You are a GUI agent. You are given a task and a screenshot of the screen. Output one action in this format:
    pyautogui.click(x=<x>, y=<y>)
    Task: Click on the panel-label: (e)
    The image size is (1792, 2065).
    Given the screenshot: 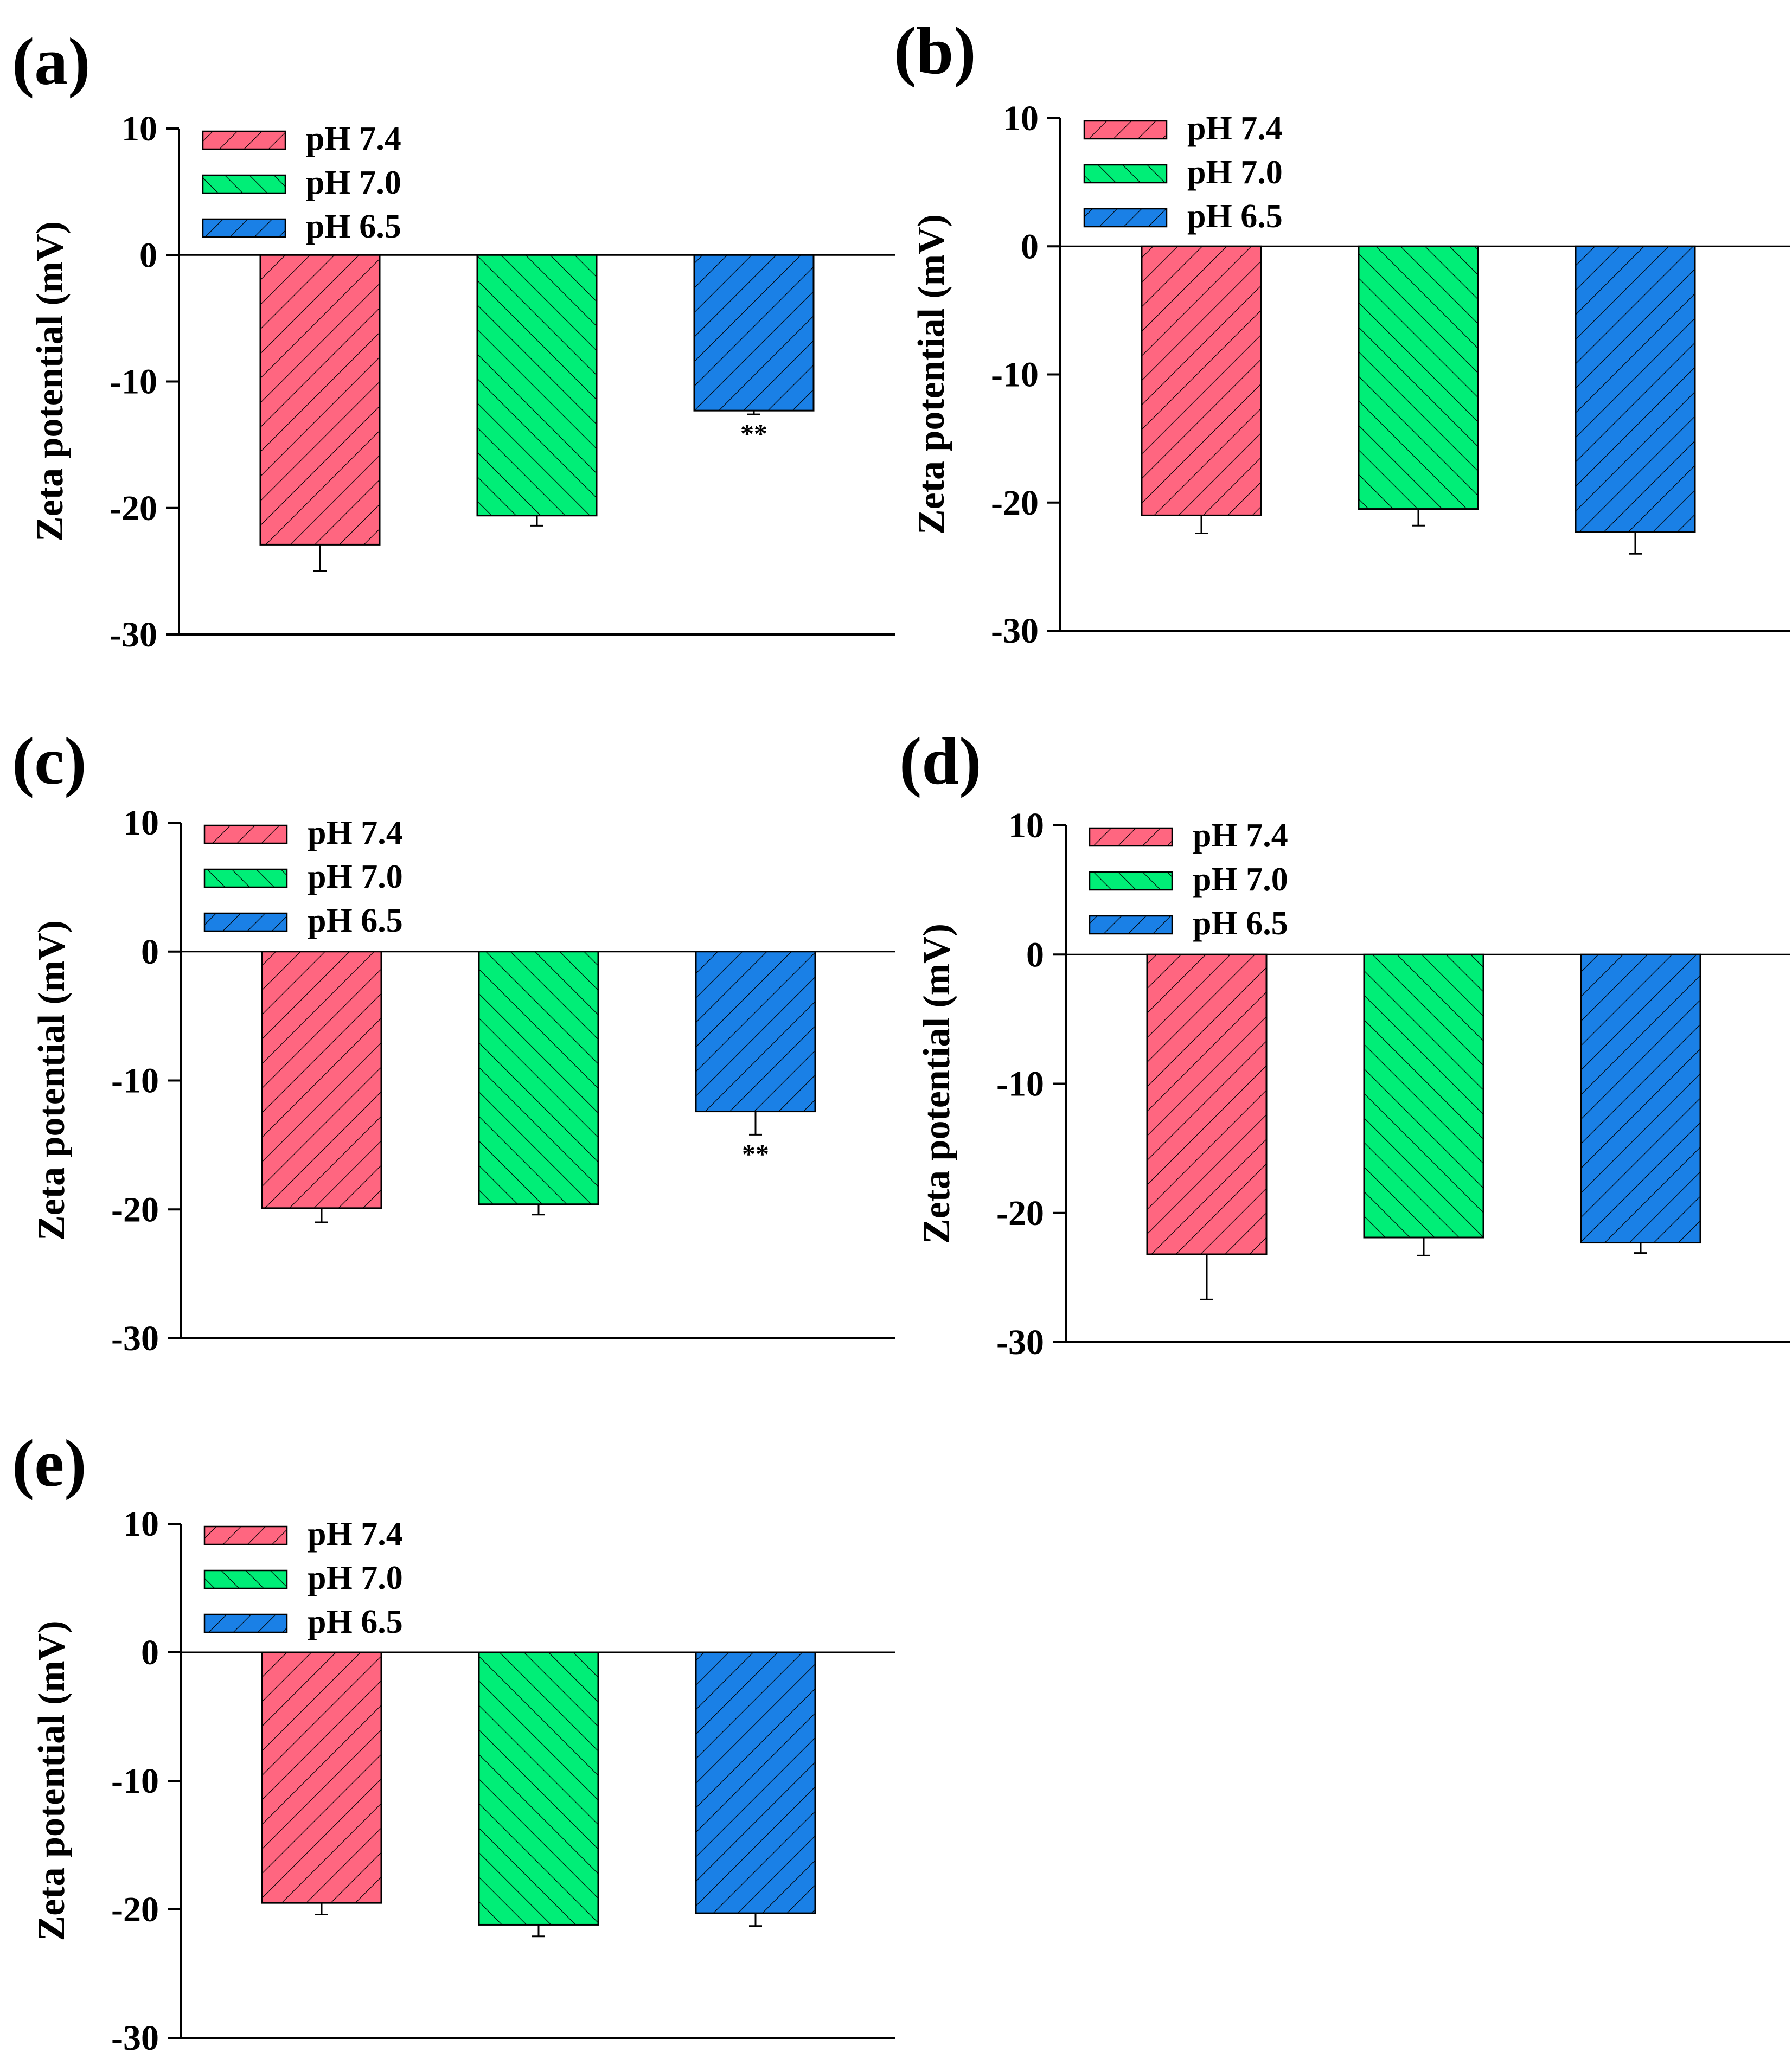 What is the action you would take?
    pyautogui.click(x=49, y=1463)
    